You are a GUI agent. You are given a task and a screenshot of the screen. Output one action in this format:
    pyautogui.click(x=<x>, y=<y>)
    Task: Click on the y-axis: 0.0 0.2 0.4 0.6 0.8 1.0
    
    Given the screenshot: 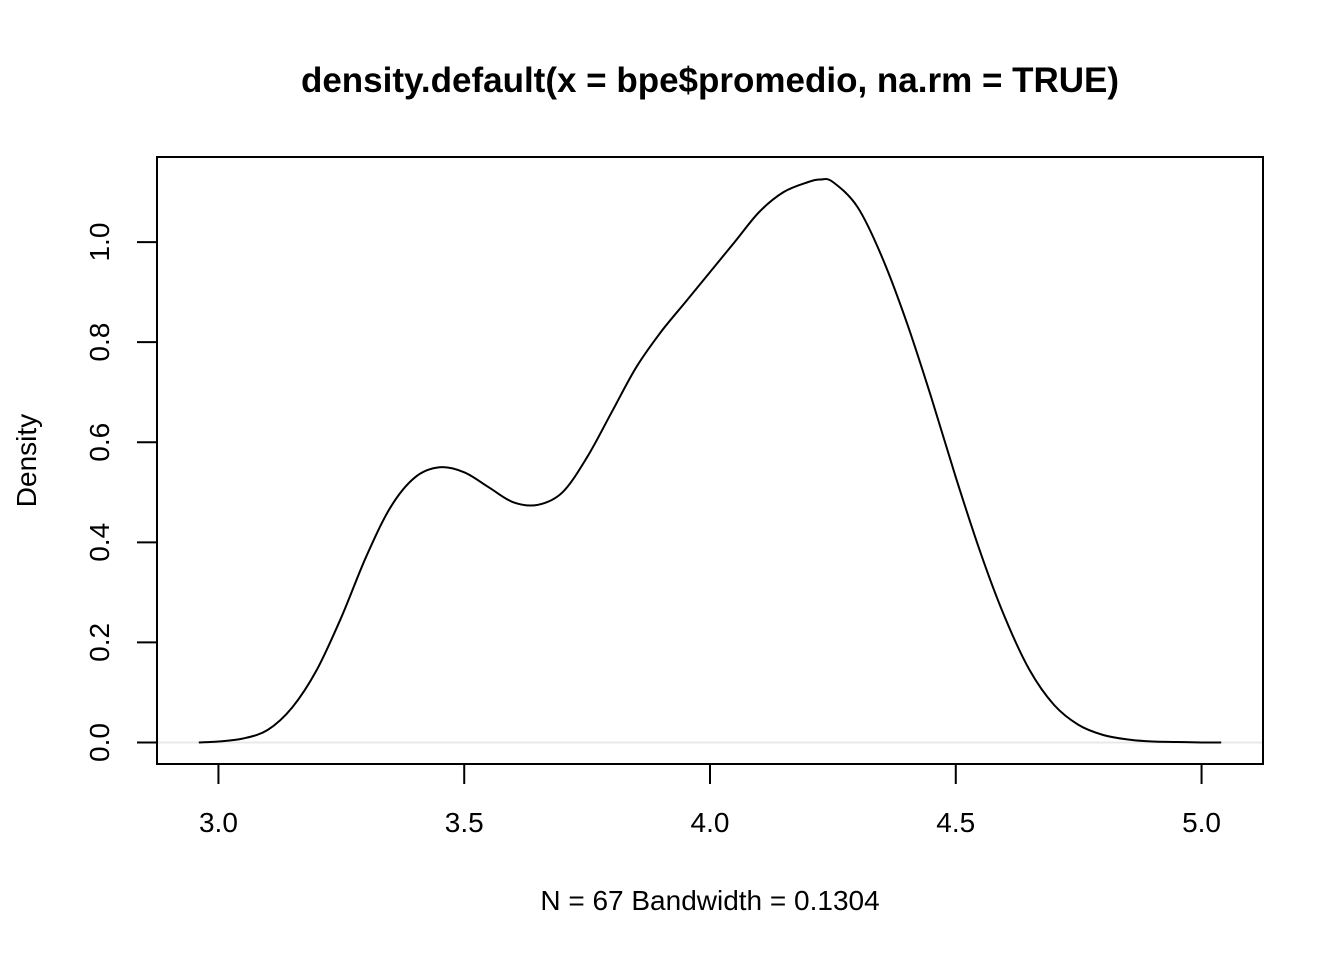 What is the action you would take?
    pyautogui.click(x=121, y=492)
    